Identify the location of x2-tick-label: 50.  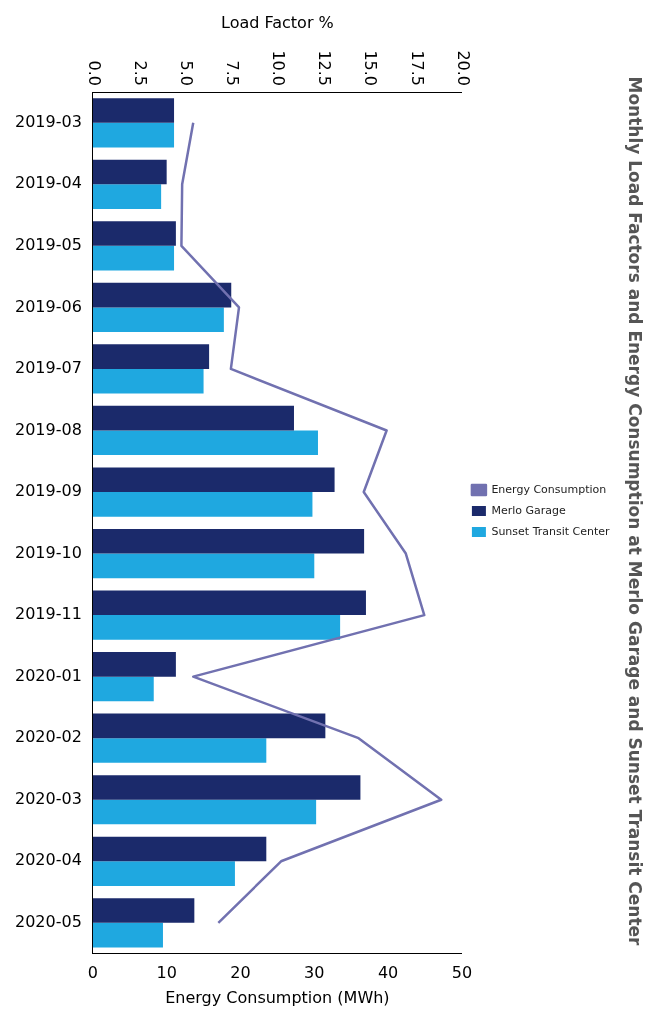
(462, 973).